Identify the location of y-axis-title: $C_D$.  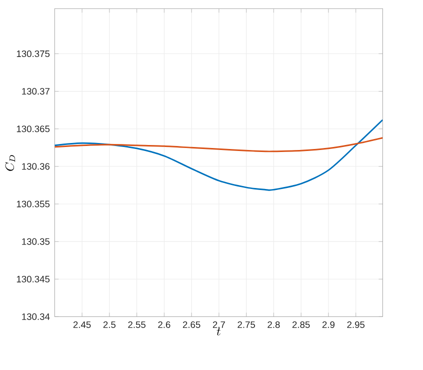
(10, 163).